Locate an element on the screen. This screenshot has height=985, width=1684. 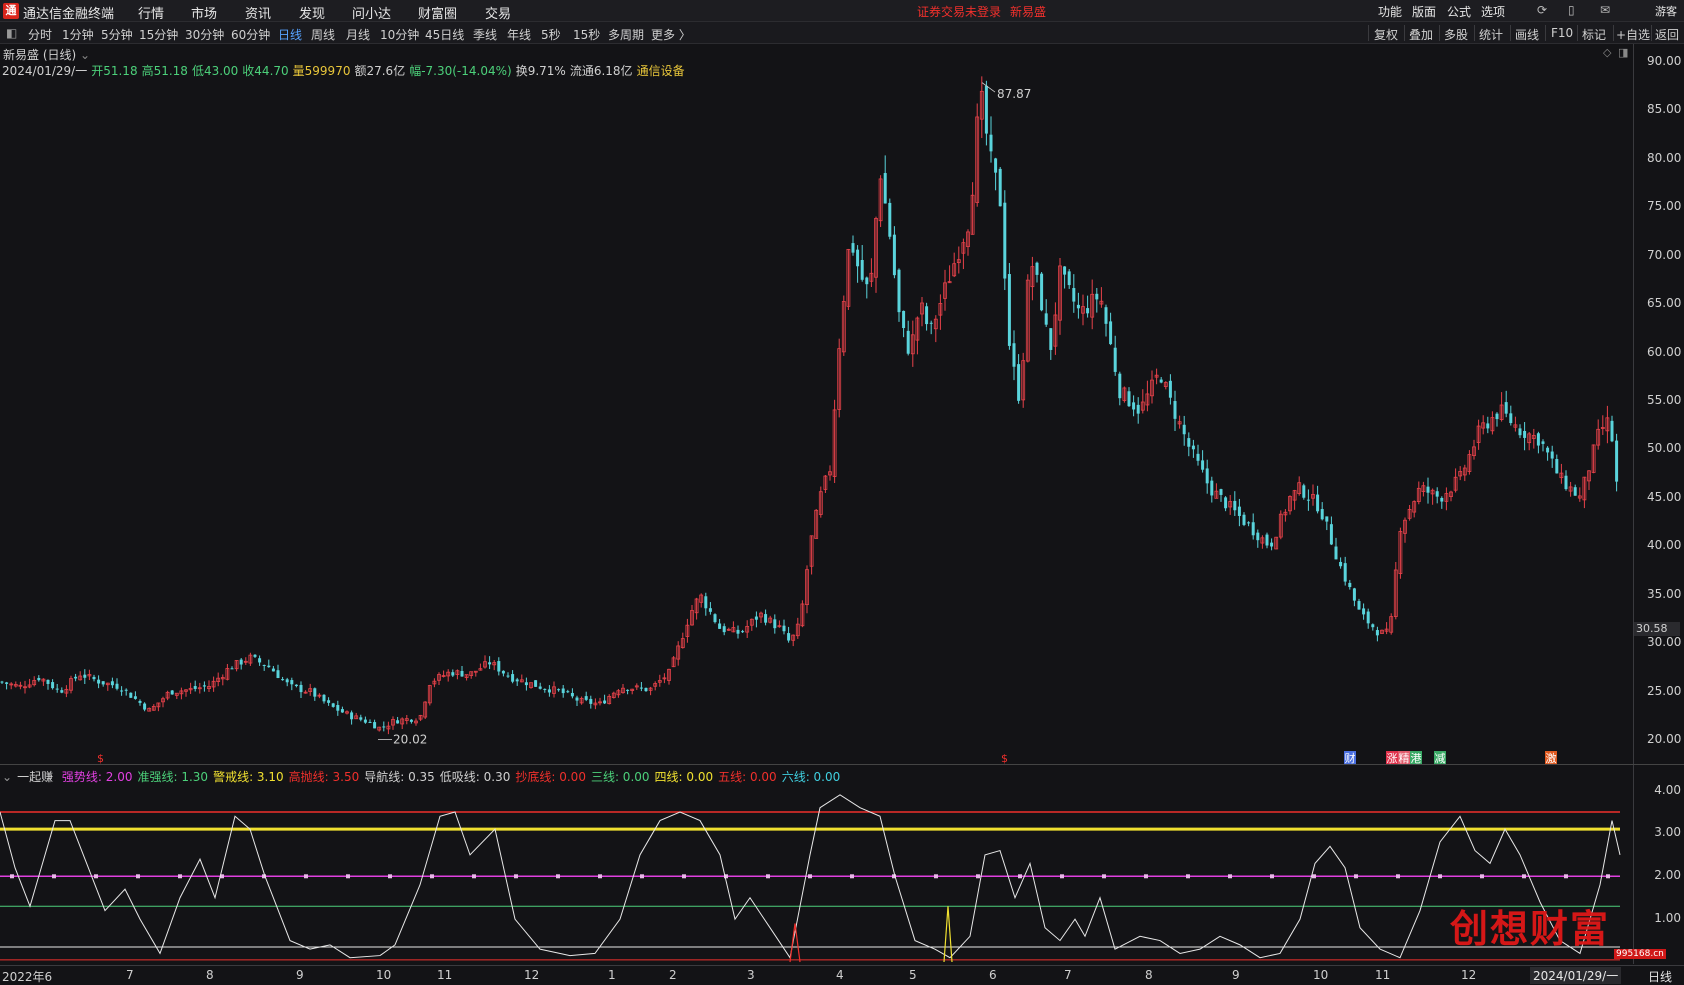
tool-draw: 画线 is located at coordinates (1527, 35).